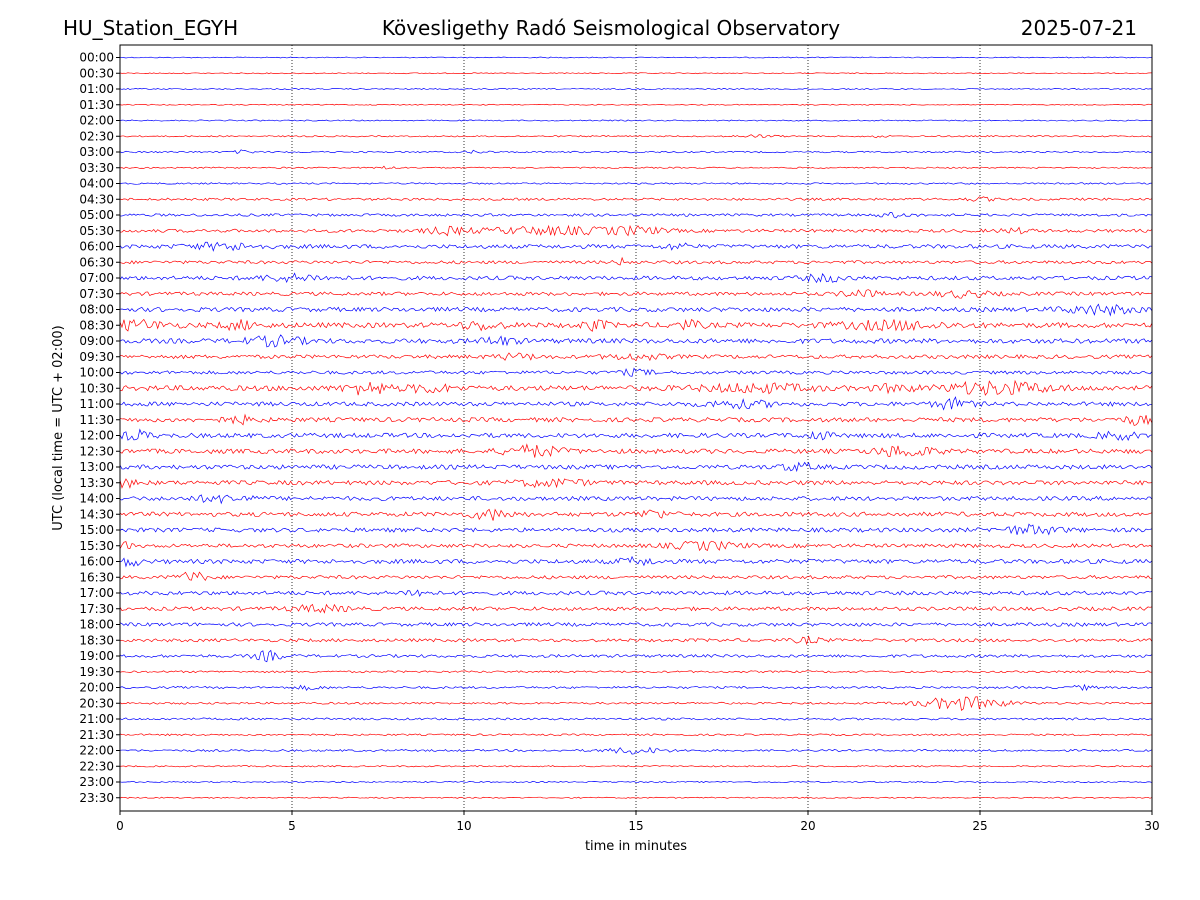 The height and width of the screenshot is (900, 1200). I want to click on date-label: 2025-07-21, so click(1079, 28).